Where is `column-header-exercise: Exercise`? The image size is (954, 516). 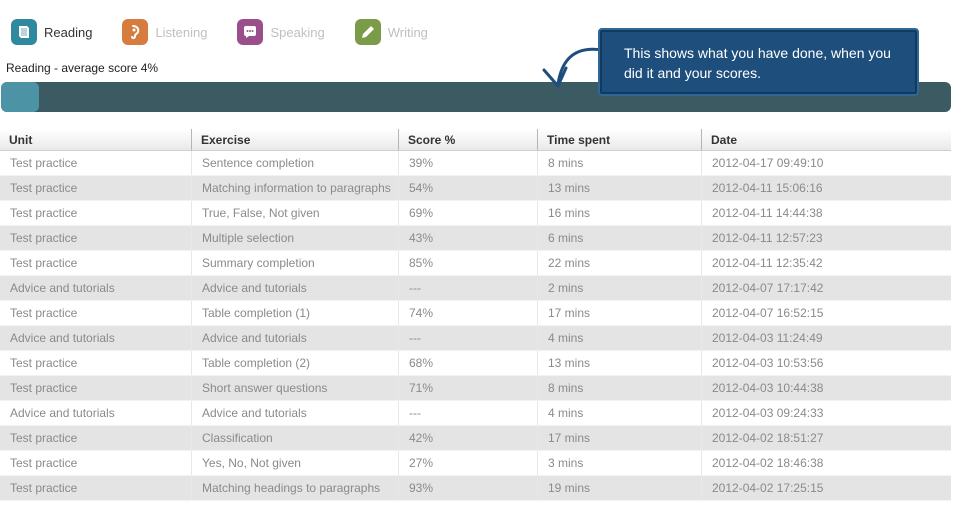 column-header-exercise: Exercise is located at coordinates (295, 139).